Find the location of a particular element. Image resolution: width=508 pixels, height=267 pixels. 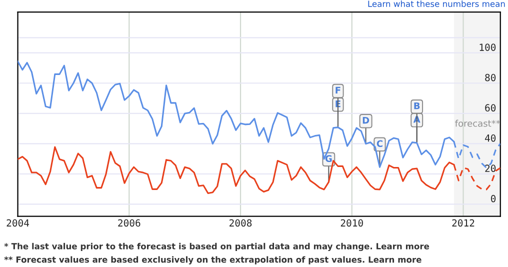

x-tick-label: 2008 is located at coordinates (241, 223).